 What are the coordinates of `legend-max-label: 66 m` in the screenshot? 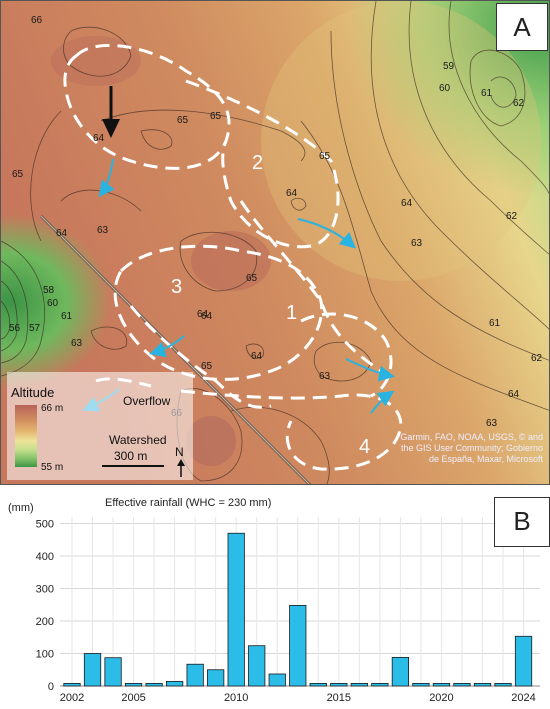 It's located at (52, 408).